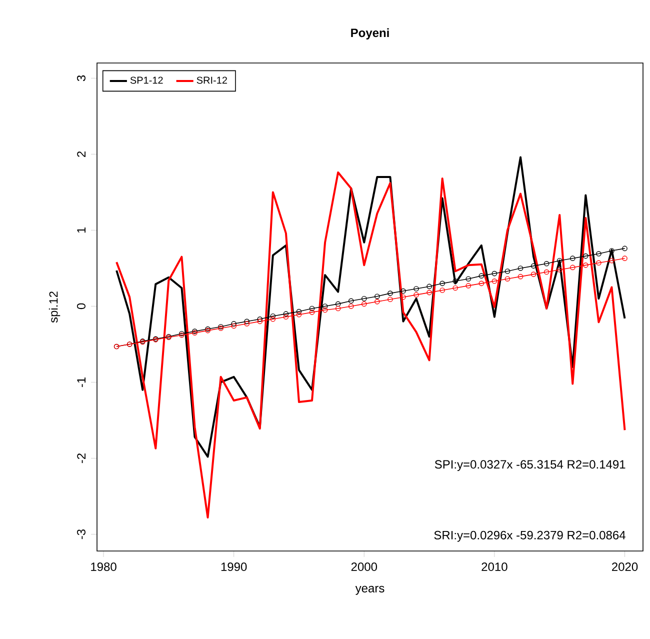 The height and width of the screenshot is (639, 650). What do you see at coordinates (81, 382) in the screenshot?
I see `y-tick-label: -1` at bounding box center [81, 382].